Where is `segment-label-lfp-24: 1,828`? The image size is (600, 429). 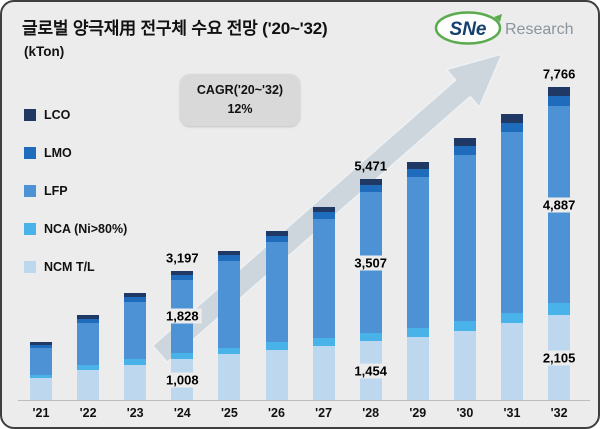
segment-label-lfp-24: 1,828 is located at coordinates (182, 316).